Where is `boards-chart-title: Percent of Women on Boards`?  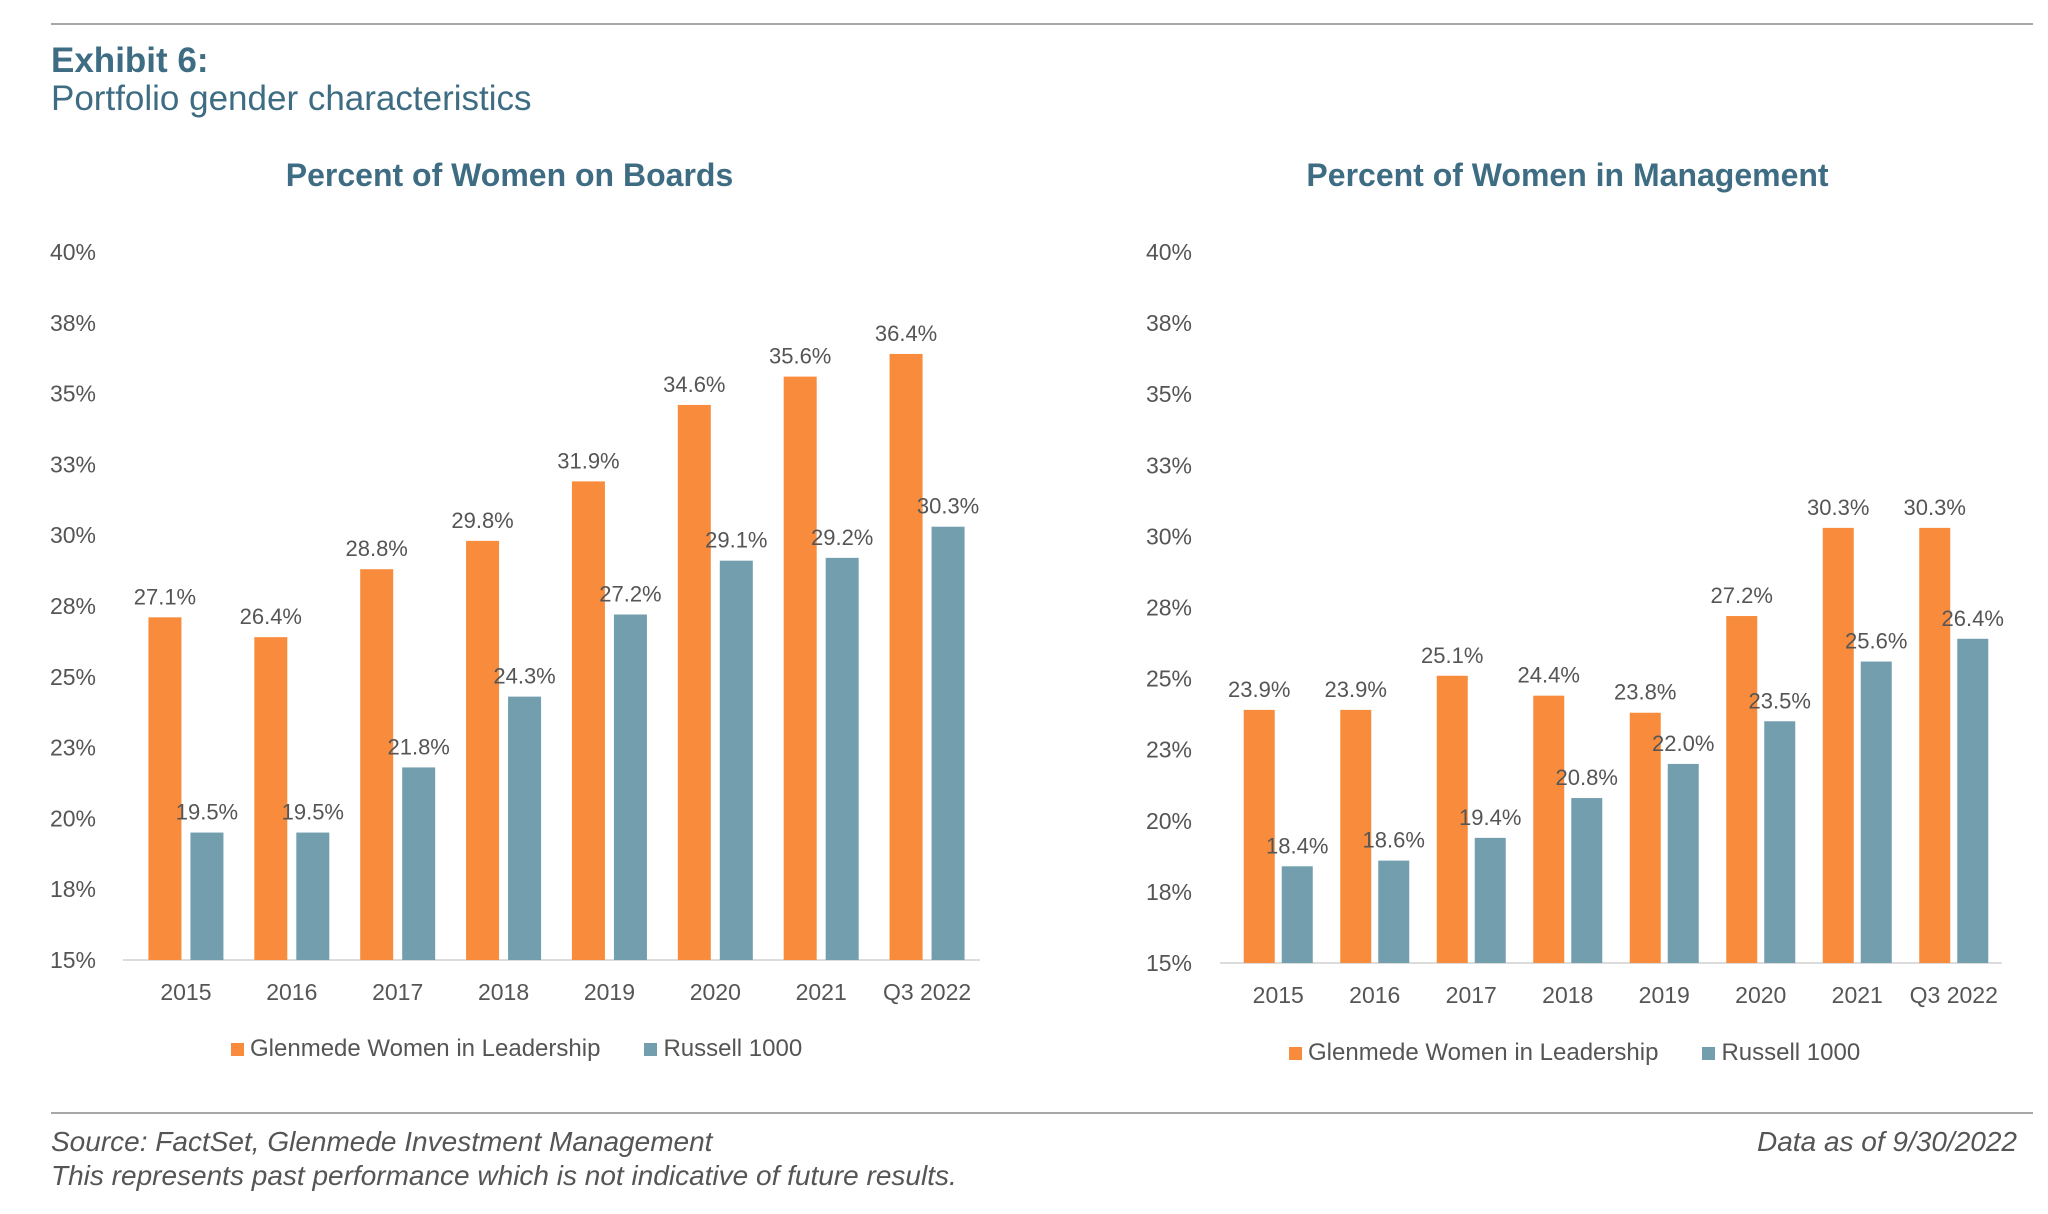
boards-chart-title: Percent of Women on Boards is located at coordinates (509, 175).